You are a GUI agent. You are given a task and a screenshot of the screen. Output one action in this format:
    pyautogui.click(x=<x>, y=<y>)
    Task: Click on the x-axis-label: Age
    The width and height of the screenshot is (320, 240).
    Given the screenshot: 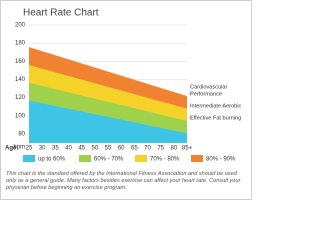 What is the action you would take?
    pyautogui.click(x=11, y=149)
    